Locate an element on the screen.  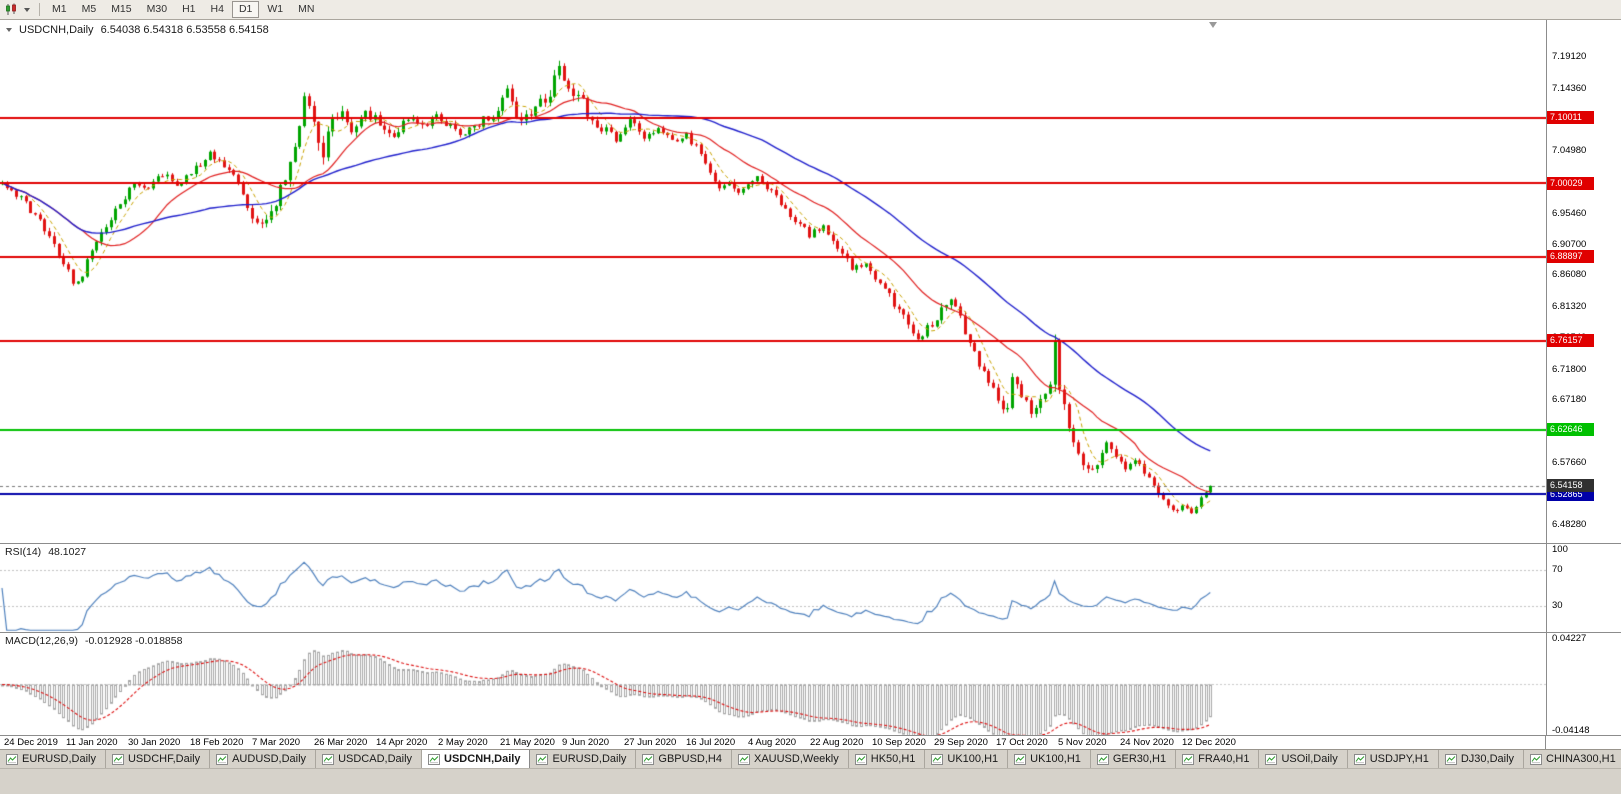
chart-tab-label: USDCAD,Daily is located at coordinates (375, 759).